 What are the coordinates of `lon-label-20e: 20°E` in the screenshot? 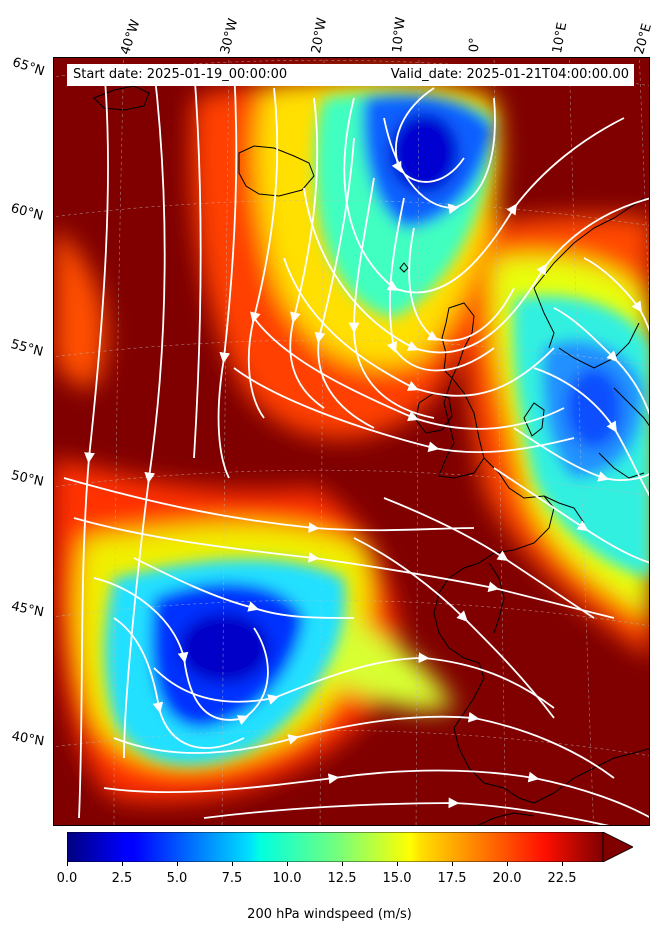 It's located at (644, 39).